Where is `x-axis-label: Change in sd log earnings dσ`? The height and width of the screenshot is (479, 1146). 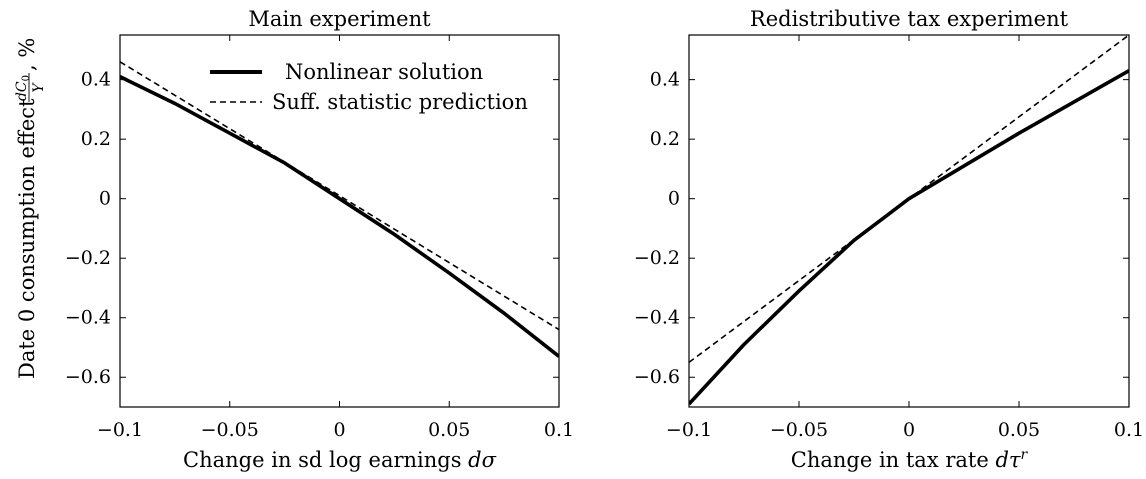
x-axis-label: Change in sd log earnings dσ is located at coordinates (340, 460).